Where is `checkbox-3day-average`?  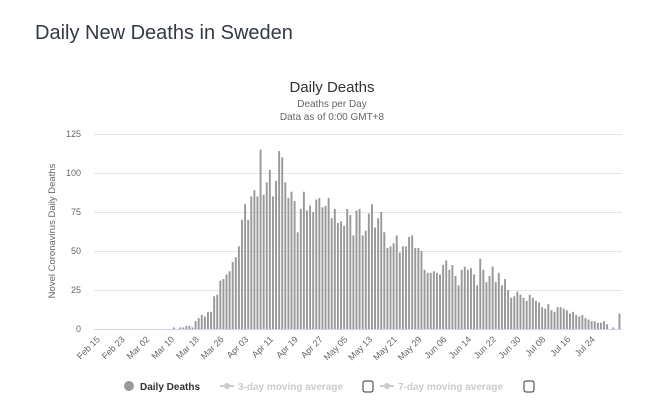
checkbox-3day-average is located at coordinates (368, 386).